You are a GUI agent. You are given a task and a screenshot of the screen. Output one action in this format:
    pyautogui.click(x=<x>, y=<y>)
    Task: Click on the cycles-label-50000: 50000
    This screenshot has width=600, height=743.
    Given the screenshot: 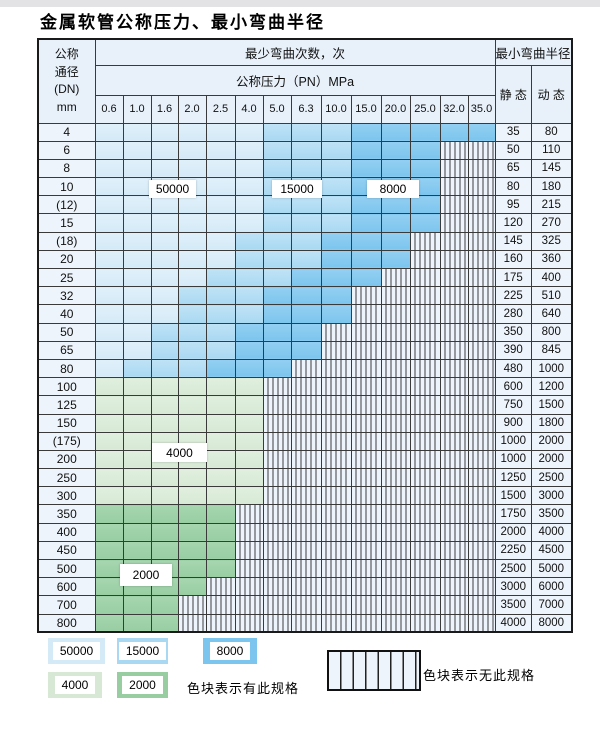 What is the action you would take?
    pyautogui.click(x=172, y=189)
    